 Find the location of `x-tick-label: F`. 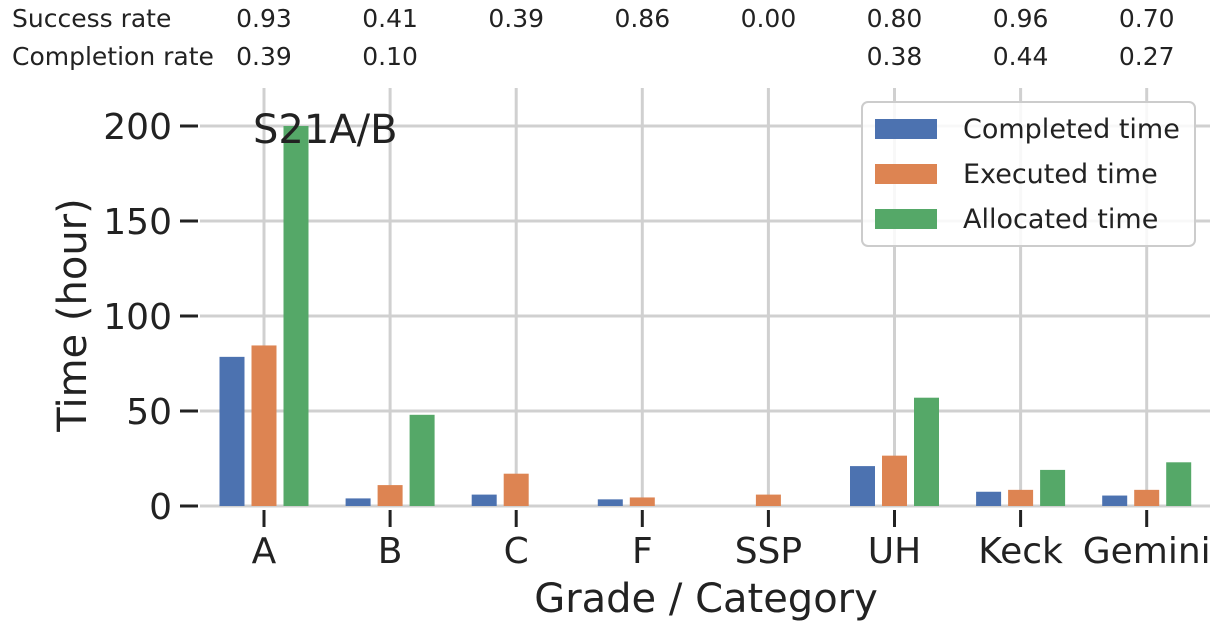

x-tick-label: F is located at coordinates (642, 551).